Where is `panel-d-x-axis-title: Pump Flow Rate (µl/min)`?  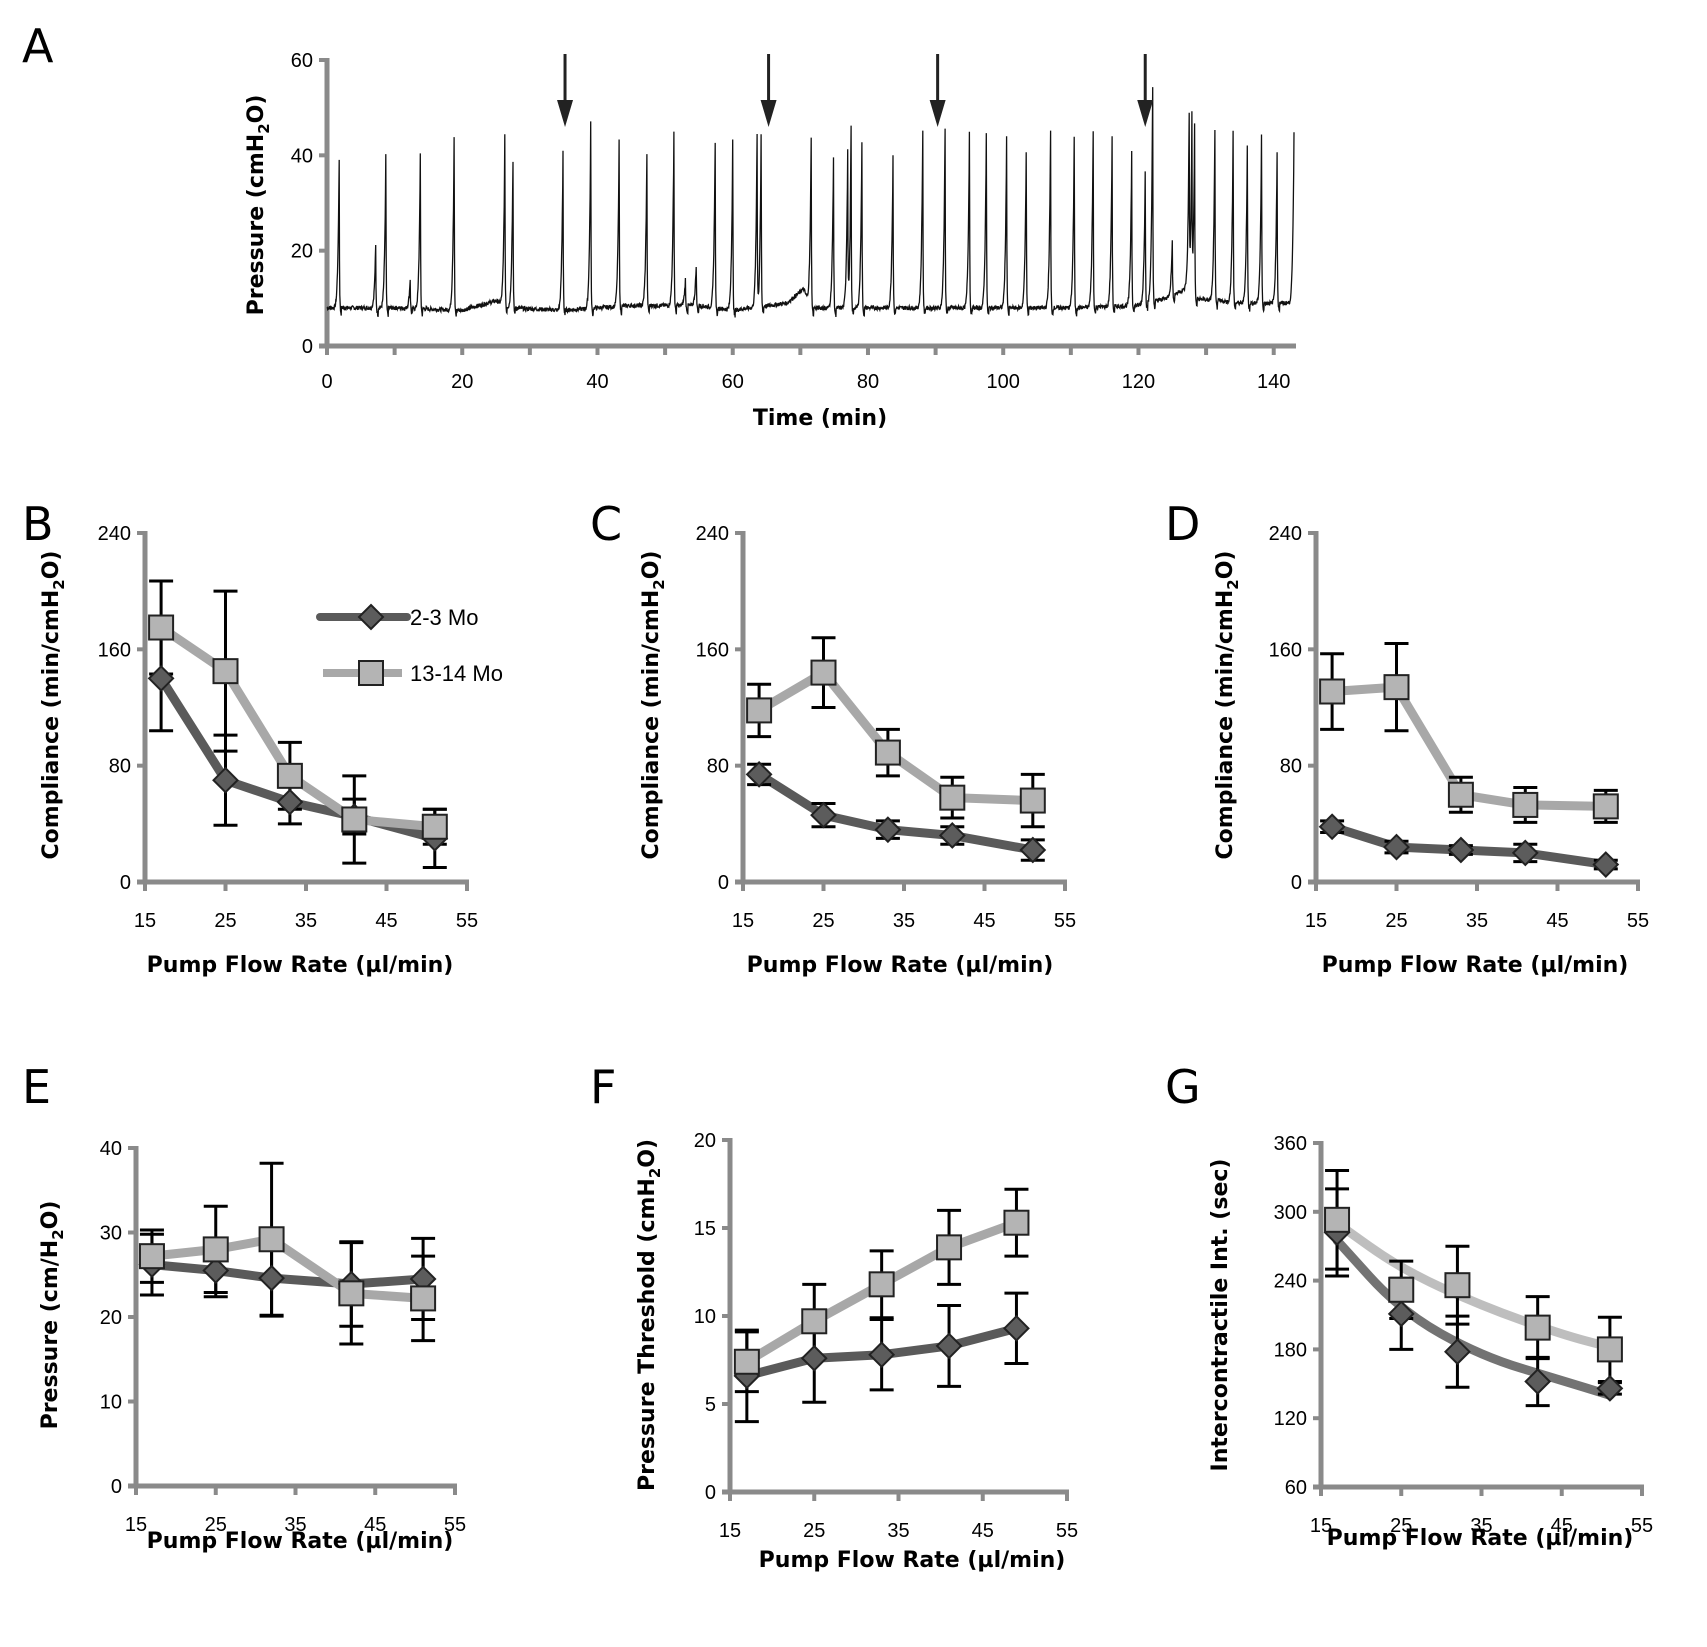 panel-d-x-axis-title: Pump Flow Rate (µl/min) is located at coordinates (1475, 965).